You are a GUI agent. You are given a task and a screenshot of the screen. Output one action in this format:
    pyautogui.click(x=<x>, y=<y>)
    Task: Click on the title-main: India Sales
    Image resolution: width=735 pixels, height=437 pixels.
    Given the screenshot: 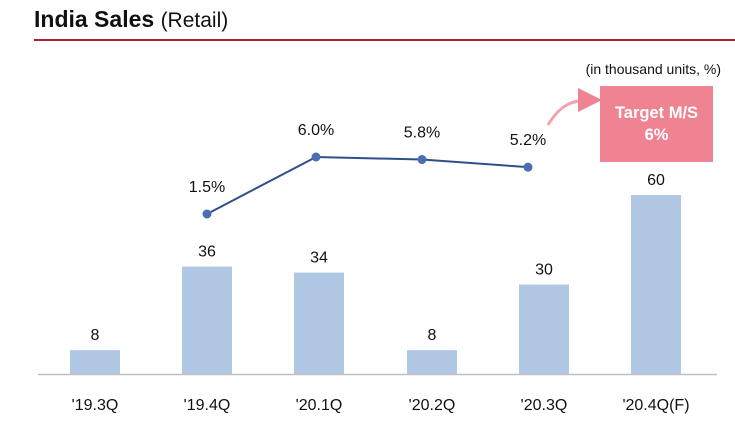 What is the action you would take?
    pyautogui.click(x=94, y=19)
    